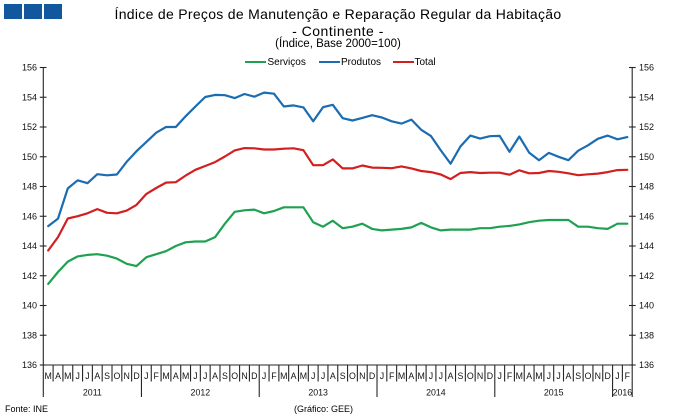  What do you see at coordinates (92, 393) in the screenshot?
I see `svg-text: 2011` at bounding box center [92, 393].